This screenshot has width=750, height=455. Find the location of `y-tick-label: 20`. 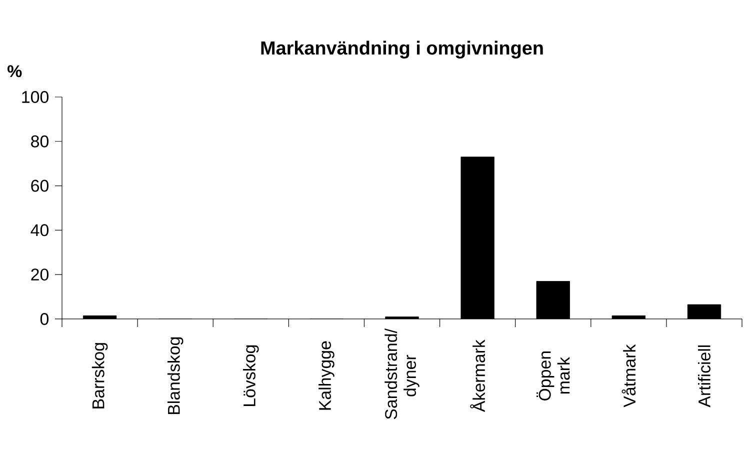

y-tick-label: 20 is located at coordinates (40, 274).